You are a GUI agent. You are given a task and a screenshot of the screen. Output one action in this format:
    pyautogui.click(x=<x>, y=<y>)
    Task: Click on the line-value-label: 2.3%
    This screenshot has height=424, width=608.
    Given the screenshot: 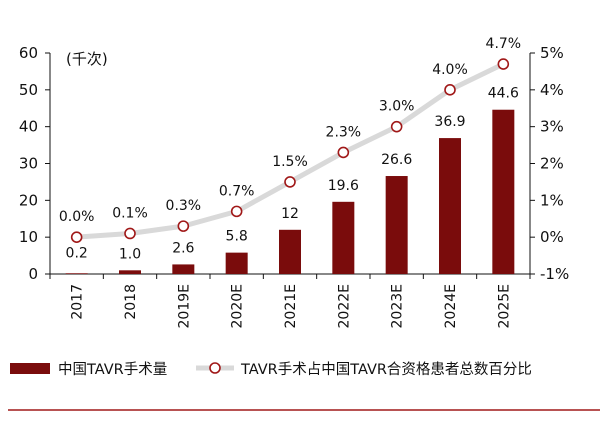 What is the action you would take?
    pyautogui.click(x=344, y=132)
    